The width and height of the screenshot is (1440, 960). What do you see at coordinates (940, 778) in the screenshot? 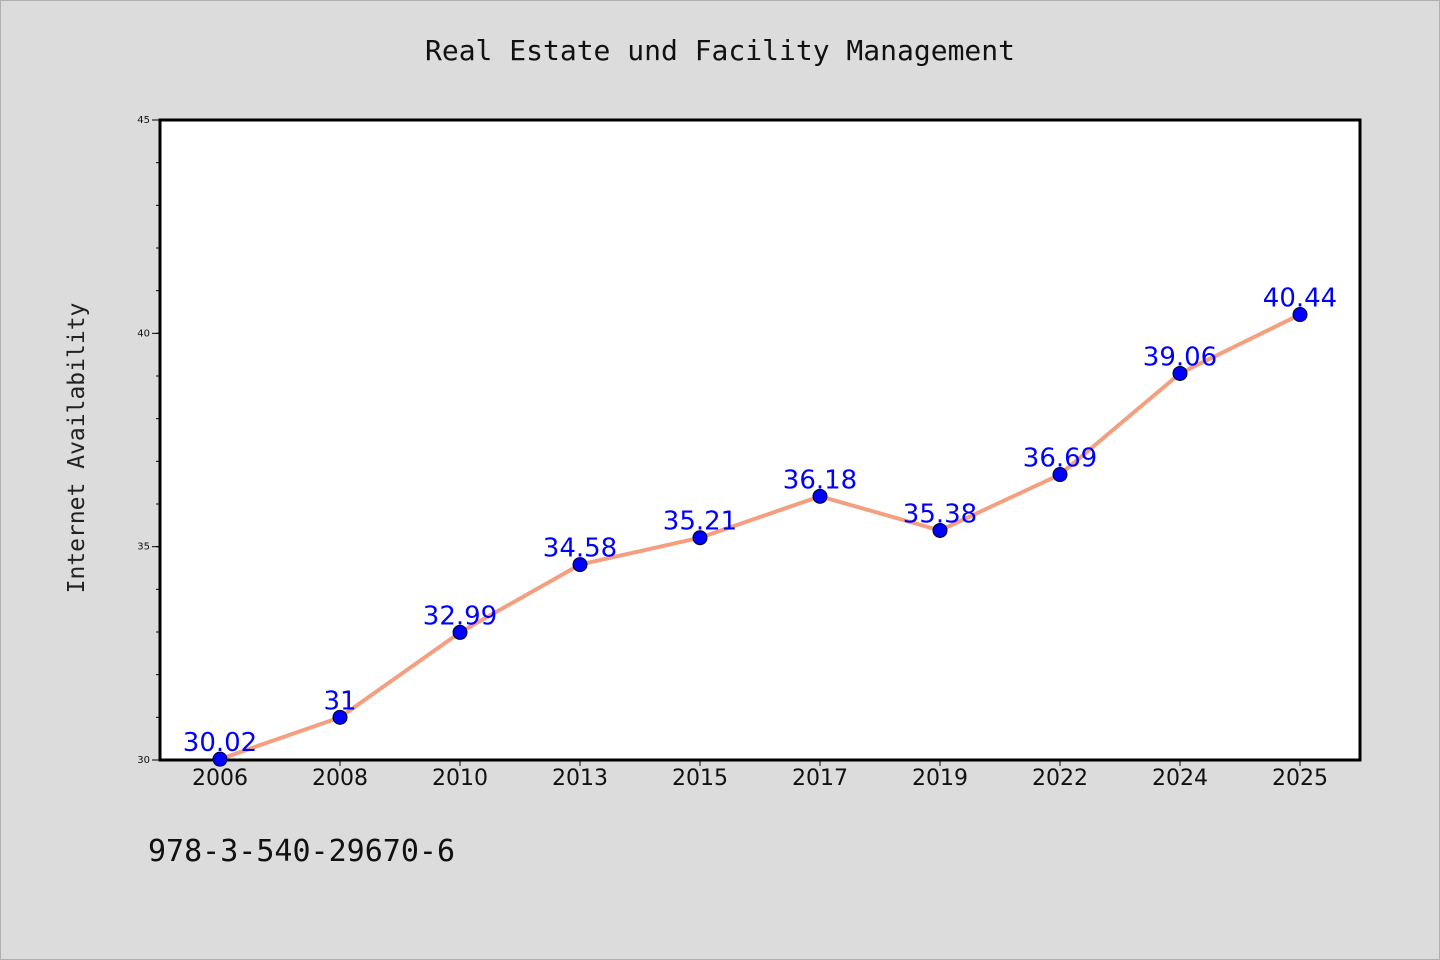
I see `x-tick-label: 2019` at bounding box center [940, 778].